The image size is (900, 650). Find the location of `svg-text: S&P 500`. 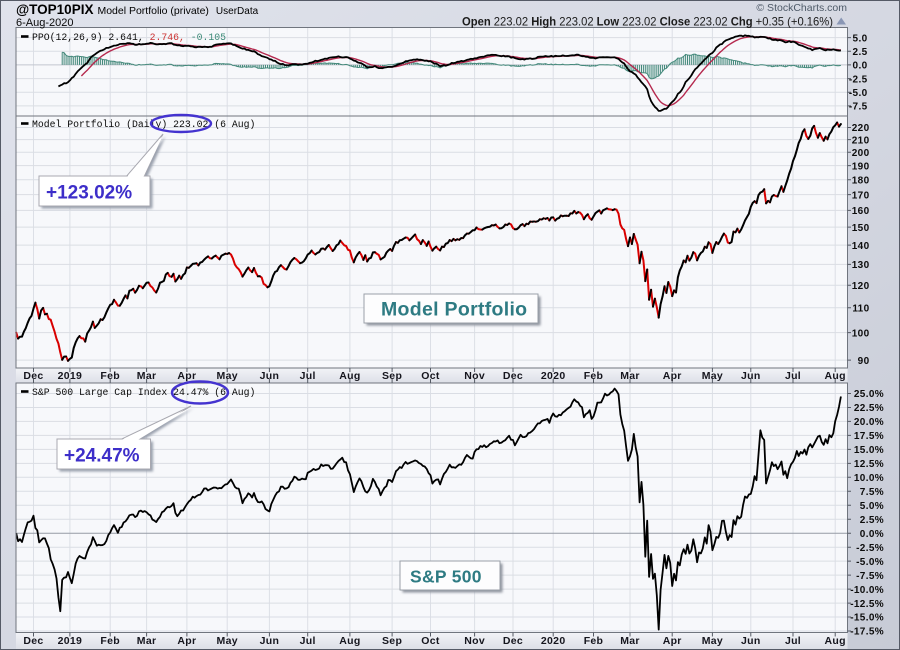

svg-text: S&P 500 is located at coordinates (446, 577).